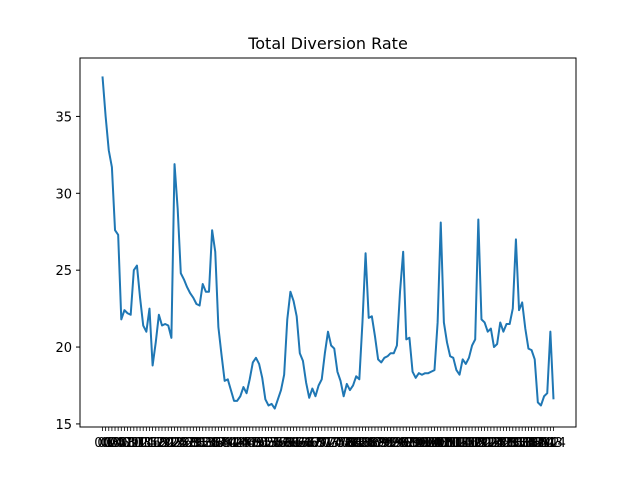 The width and height of the screenshot is (640, 485). I want to click on x-tick-label: 68, so click(315, 443).